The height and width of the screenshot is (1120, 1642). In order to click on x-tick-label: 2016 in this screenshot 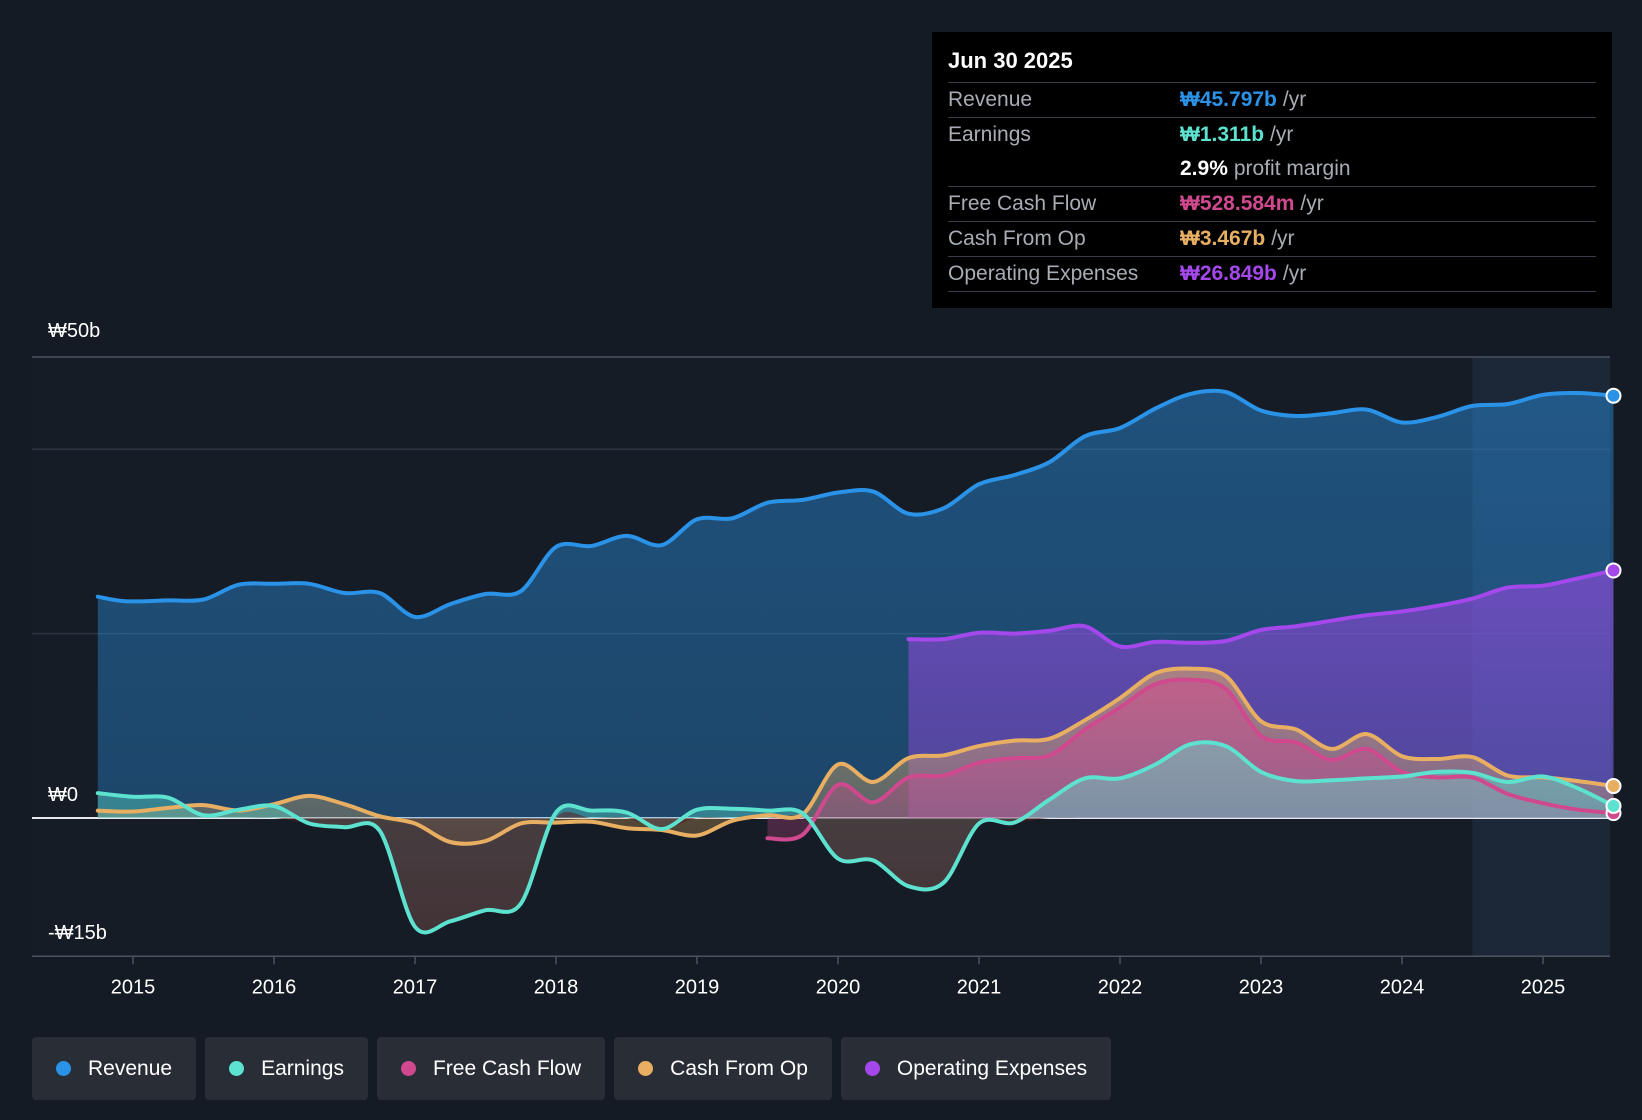, I will do `click(274, 987)`.